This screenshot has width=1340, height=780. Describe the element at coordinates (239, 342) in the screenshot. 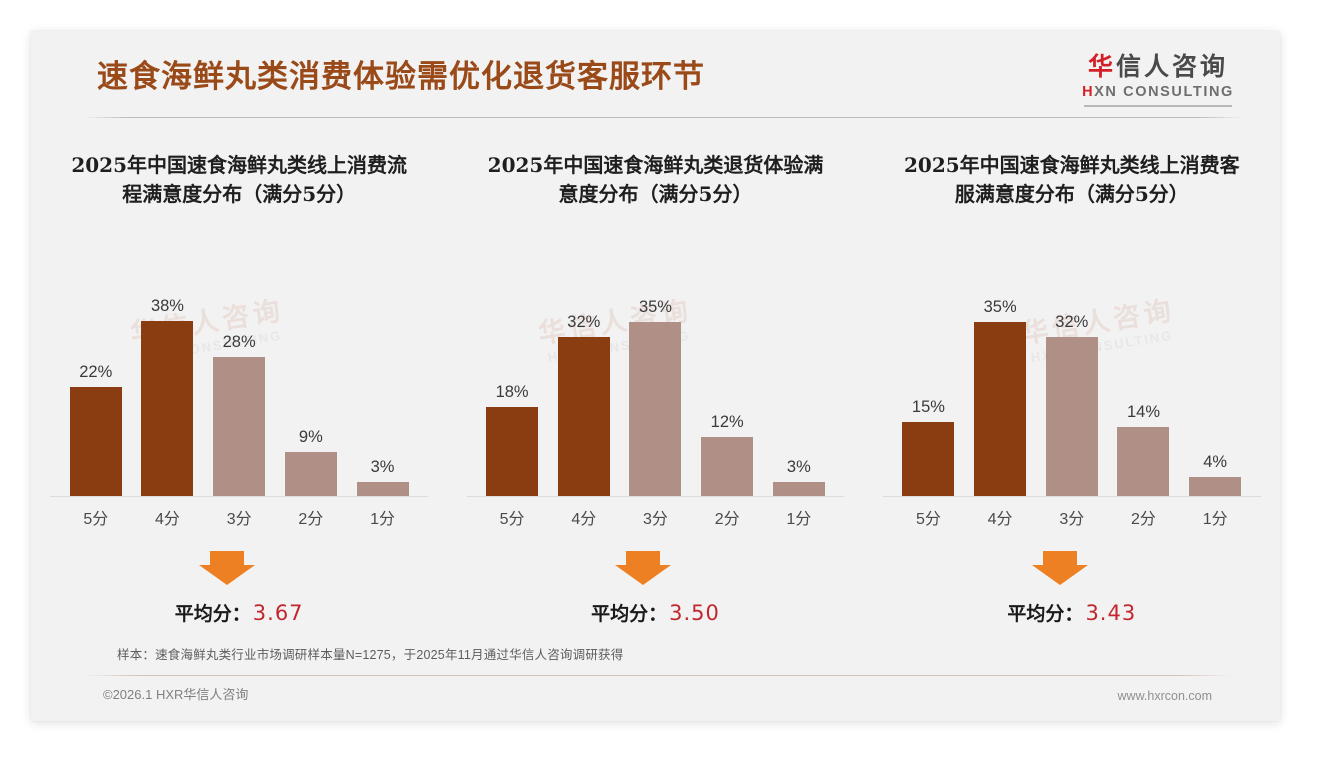

I see `bar-value-label: 28%` at that location.